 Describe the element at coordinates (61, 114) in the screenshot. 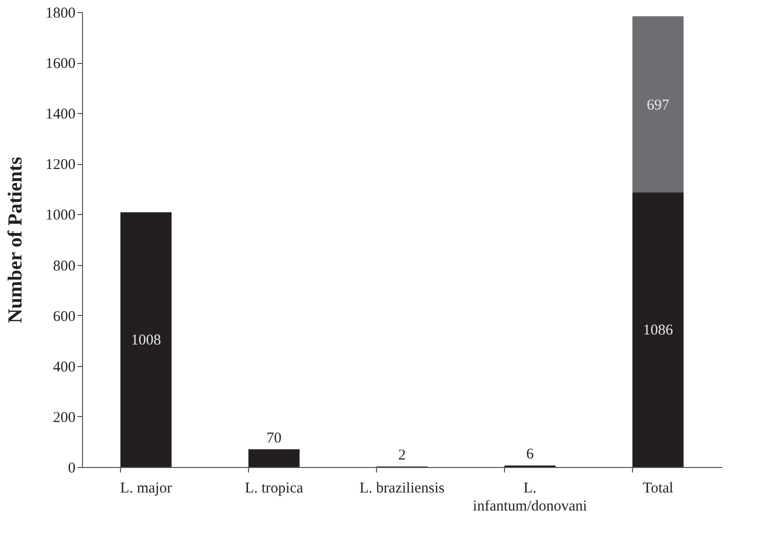

I see `y-tick-label: 1400` at that location.